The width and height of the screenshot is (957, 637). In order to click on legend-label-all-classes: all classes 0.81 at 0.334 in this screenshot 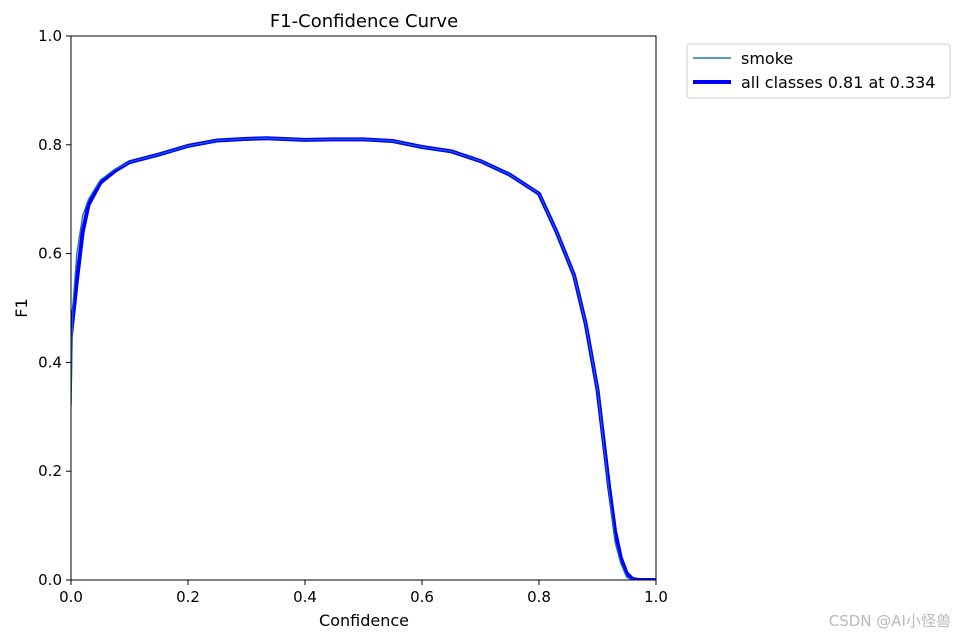, I will do `click(838, 82)`.